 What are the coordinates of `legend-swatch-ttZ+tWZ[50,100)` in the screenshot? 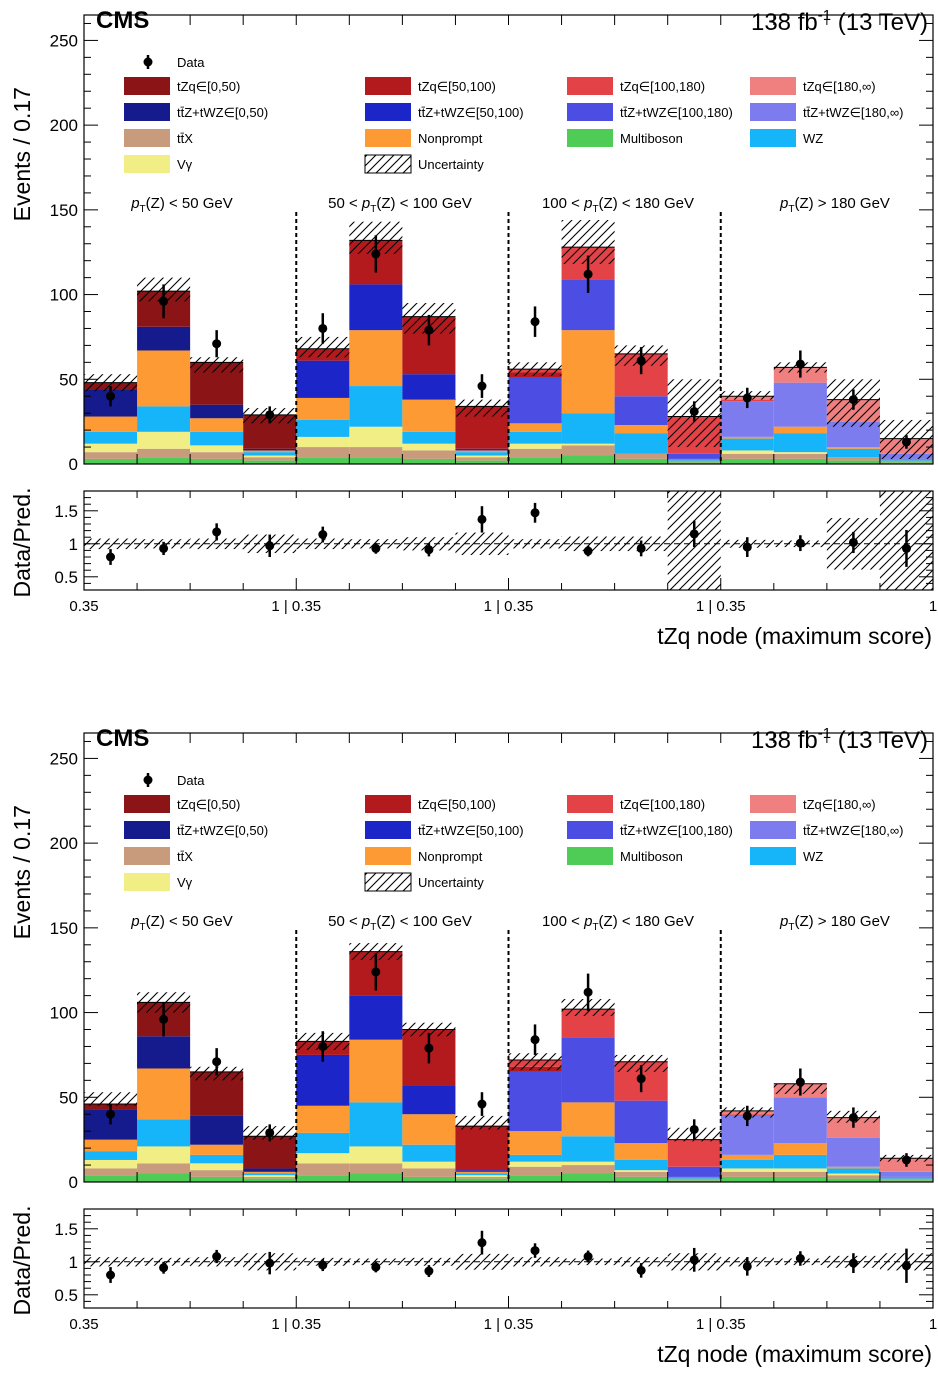 It's located at (388, 830).